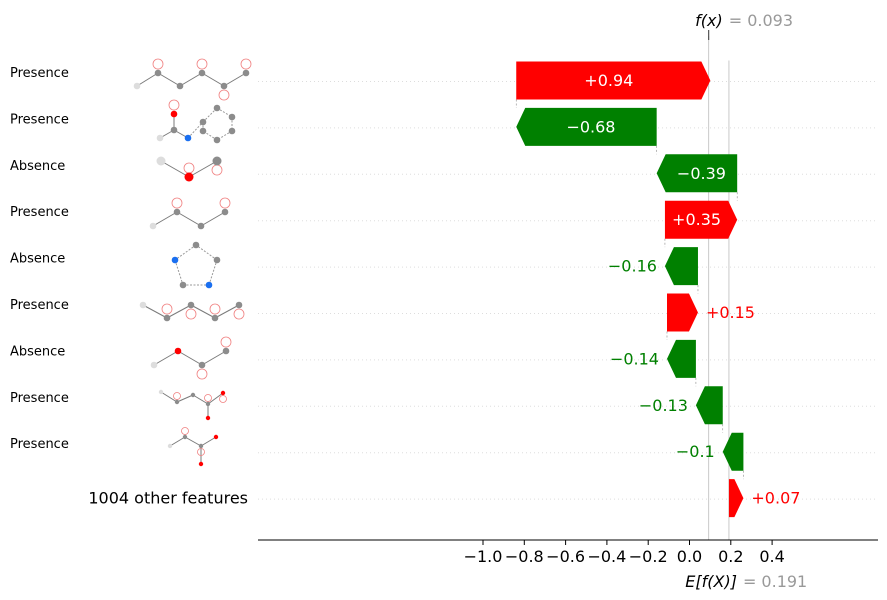  Describe the element at coordinates (524, 556) in the screenshot. I see `x-tick-label: −0.8` at that location.